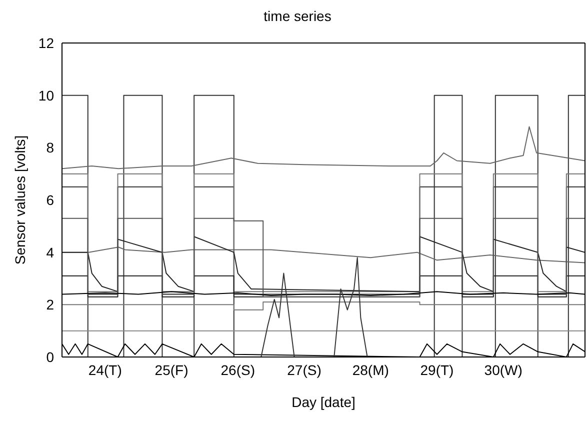 The image size is (587, 425). What do you see at coordinates (304, 370) in the screenshot?
I see `x-tick-label: 27(S)` at bounding box center [304, 370].